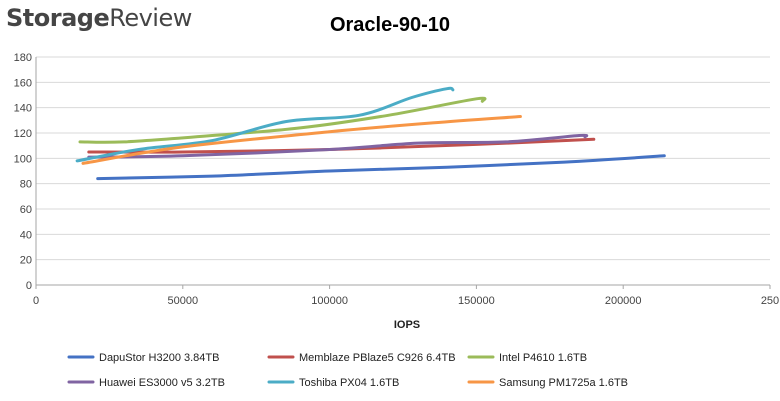 The width and height of the screenshot is (780, 401). Describe the element at coordinates (159, 358) in the screenshot. I see `legend-label: DapuStor H3200 3.84TB` at that location.